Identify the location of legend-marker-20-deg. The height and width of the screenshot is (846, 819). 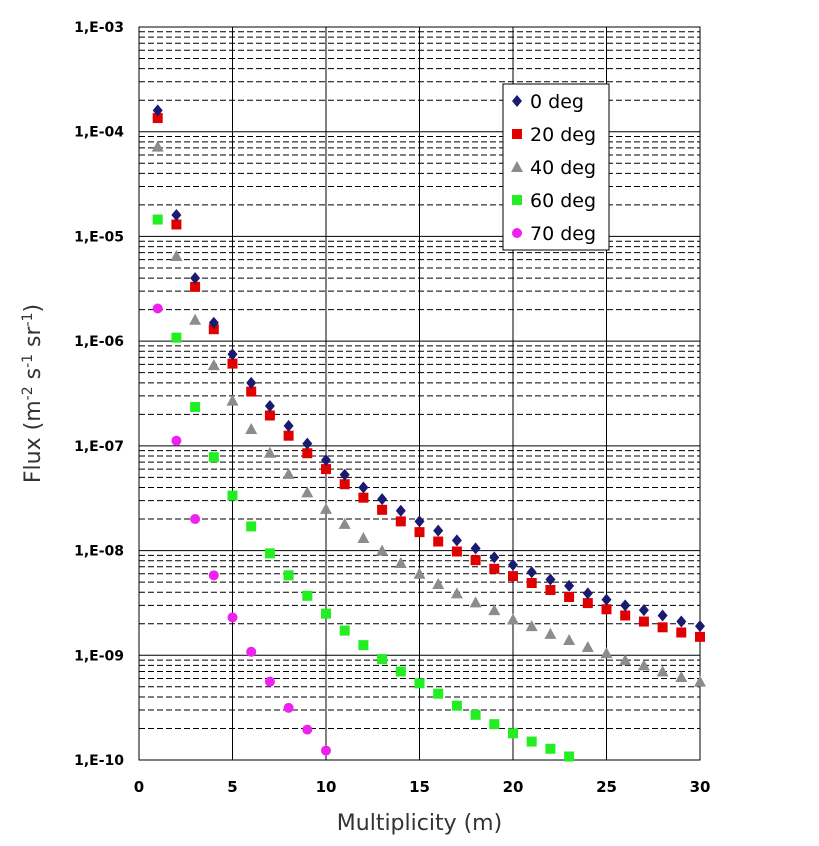
(517, 134).